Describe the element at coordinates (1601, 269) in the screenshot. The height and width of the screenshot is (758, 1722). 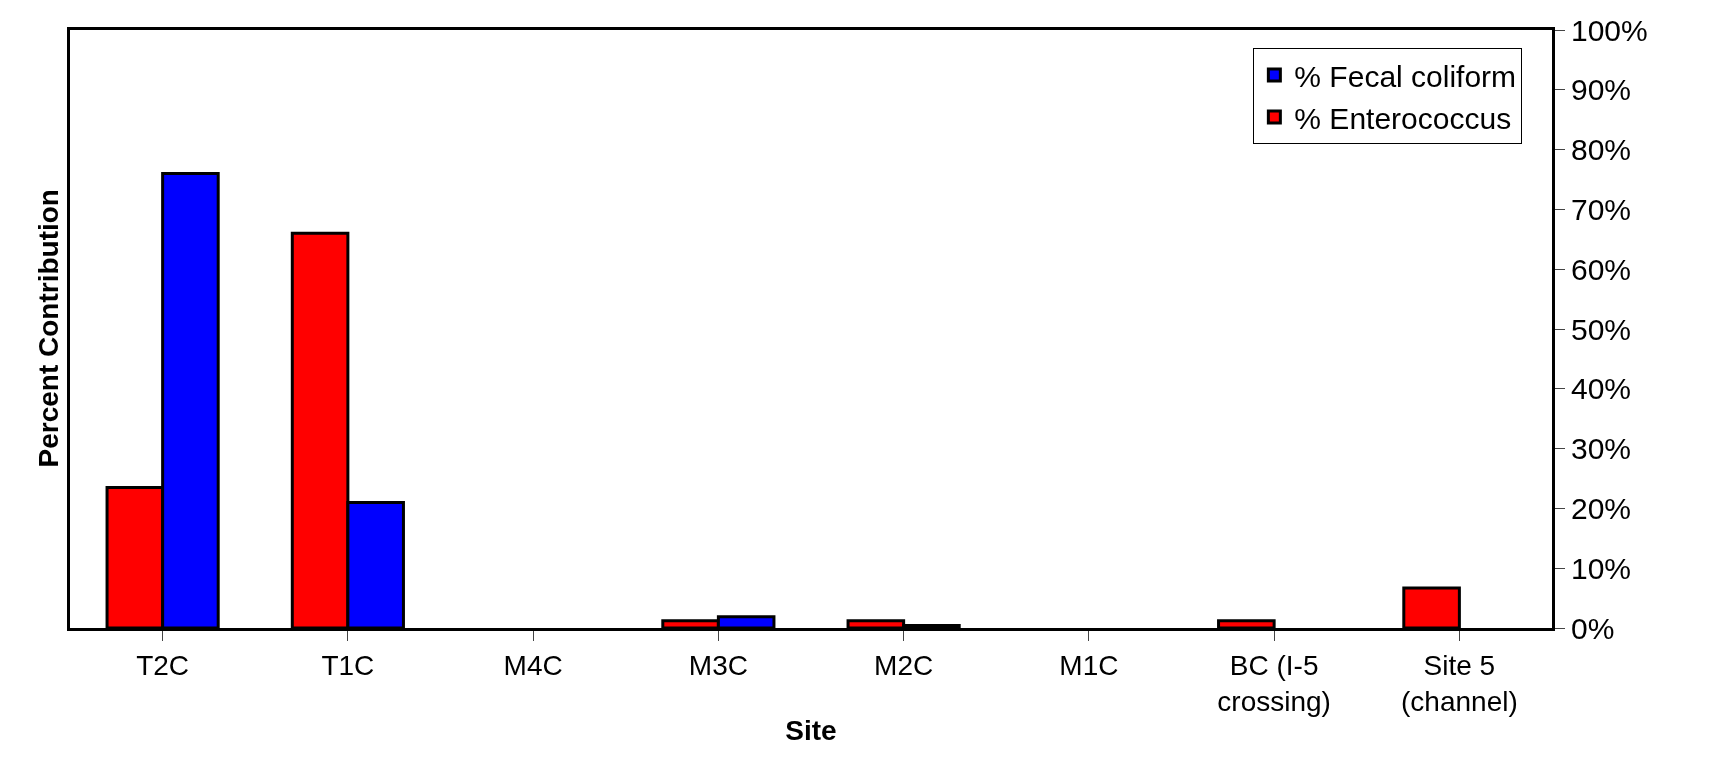
I see `y-tick-label: 60%` at that location.